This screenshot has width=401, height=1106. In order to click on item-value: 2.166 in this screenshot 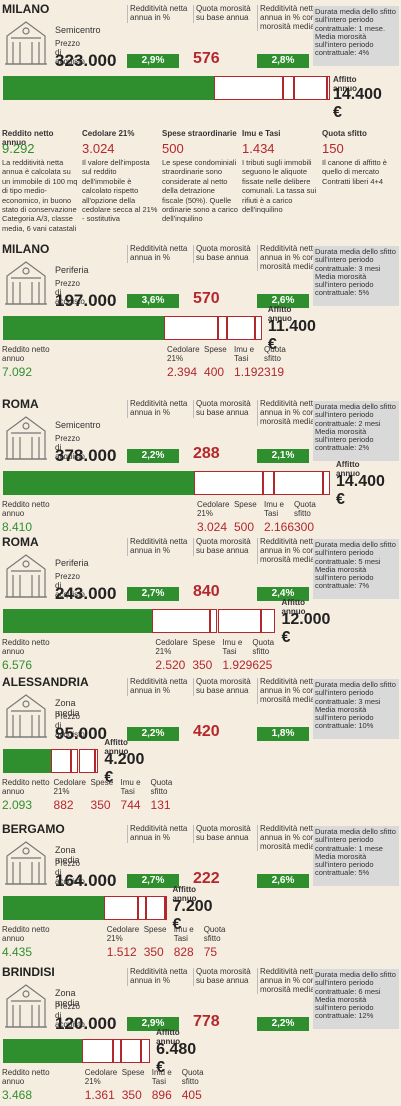, I will do `click(278, 527)`.